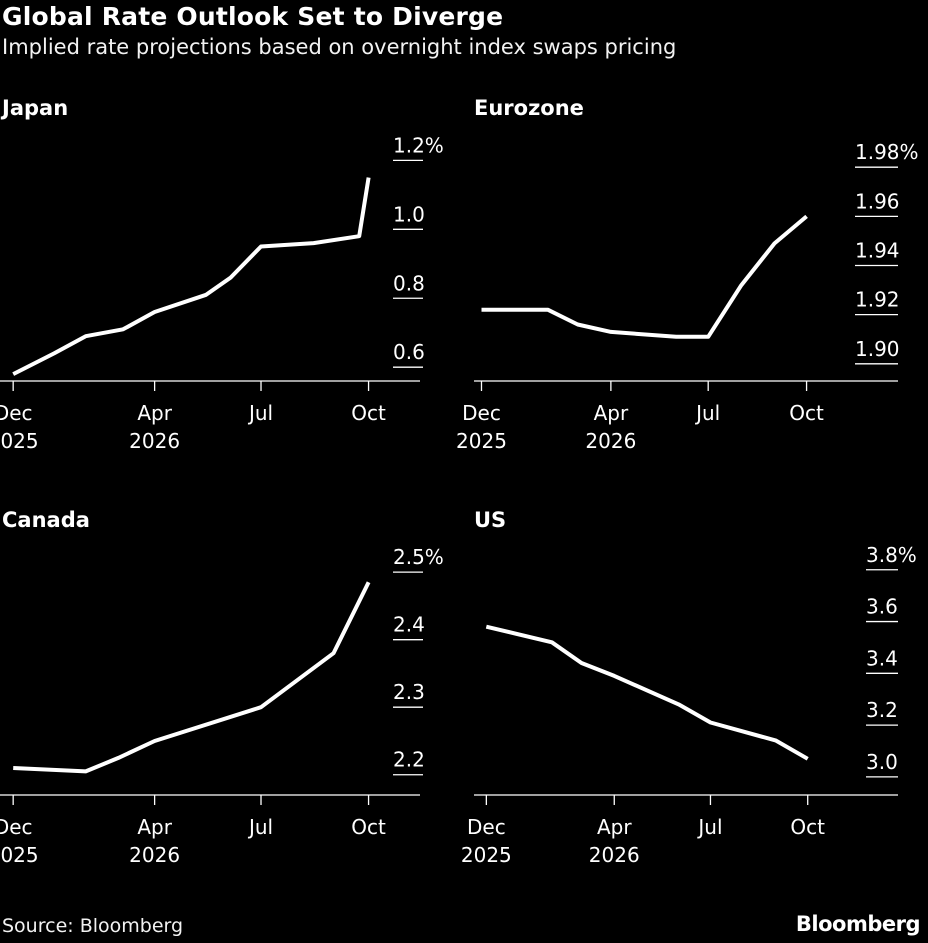 This screenshot has height=943, width=928. What do you see at coordinates (260, 827) in the screenshot?
I see `x-tick-label-canada: Jul` at bounding box center [260, 827].